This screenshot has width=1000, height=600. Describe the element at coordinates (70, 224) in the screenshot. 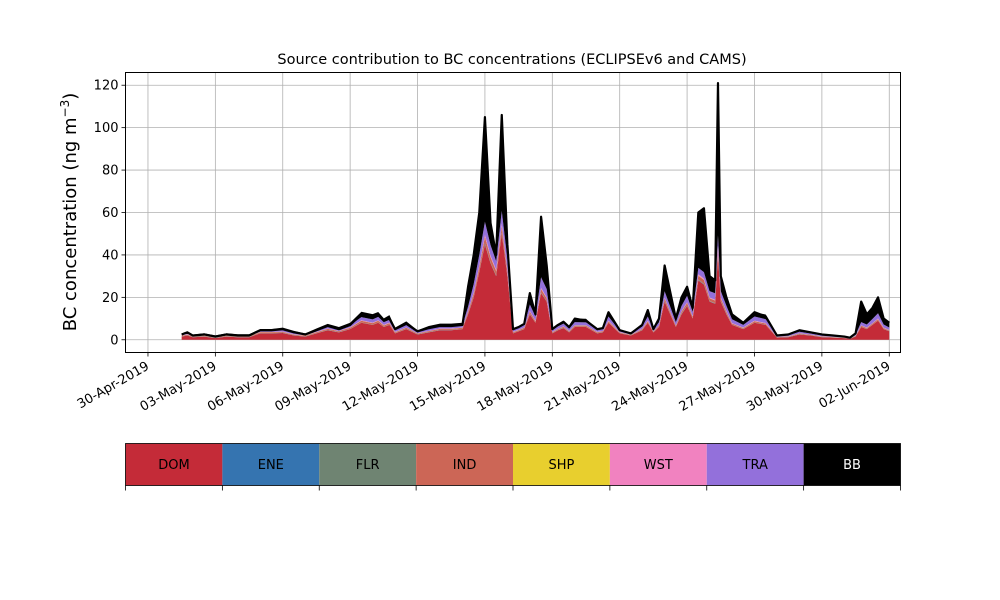

I see `y-axis-label-main: BC concentration (ng m` at that location.